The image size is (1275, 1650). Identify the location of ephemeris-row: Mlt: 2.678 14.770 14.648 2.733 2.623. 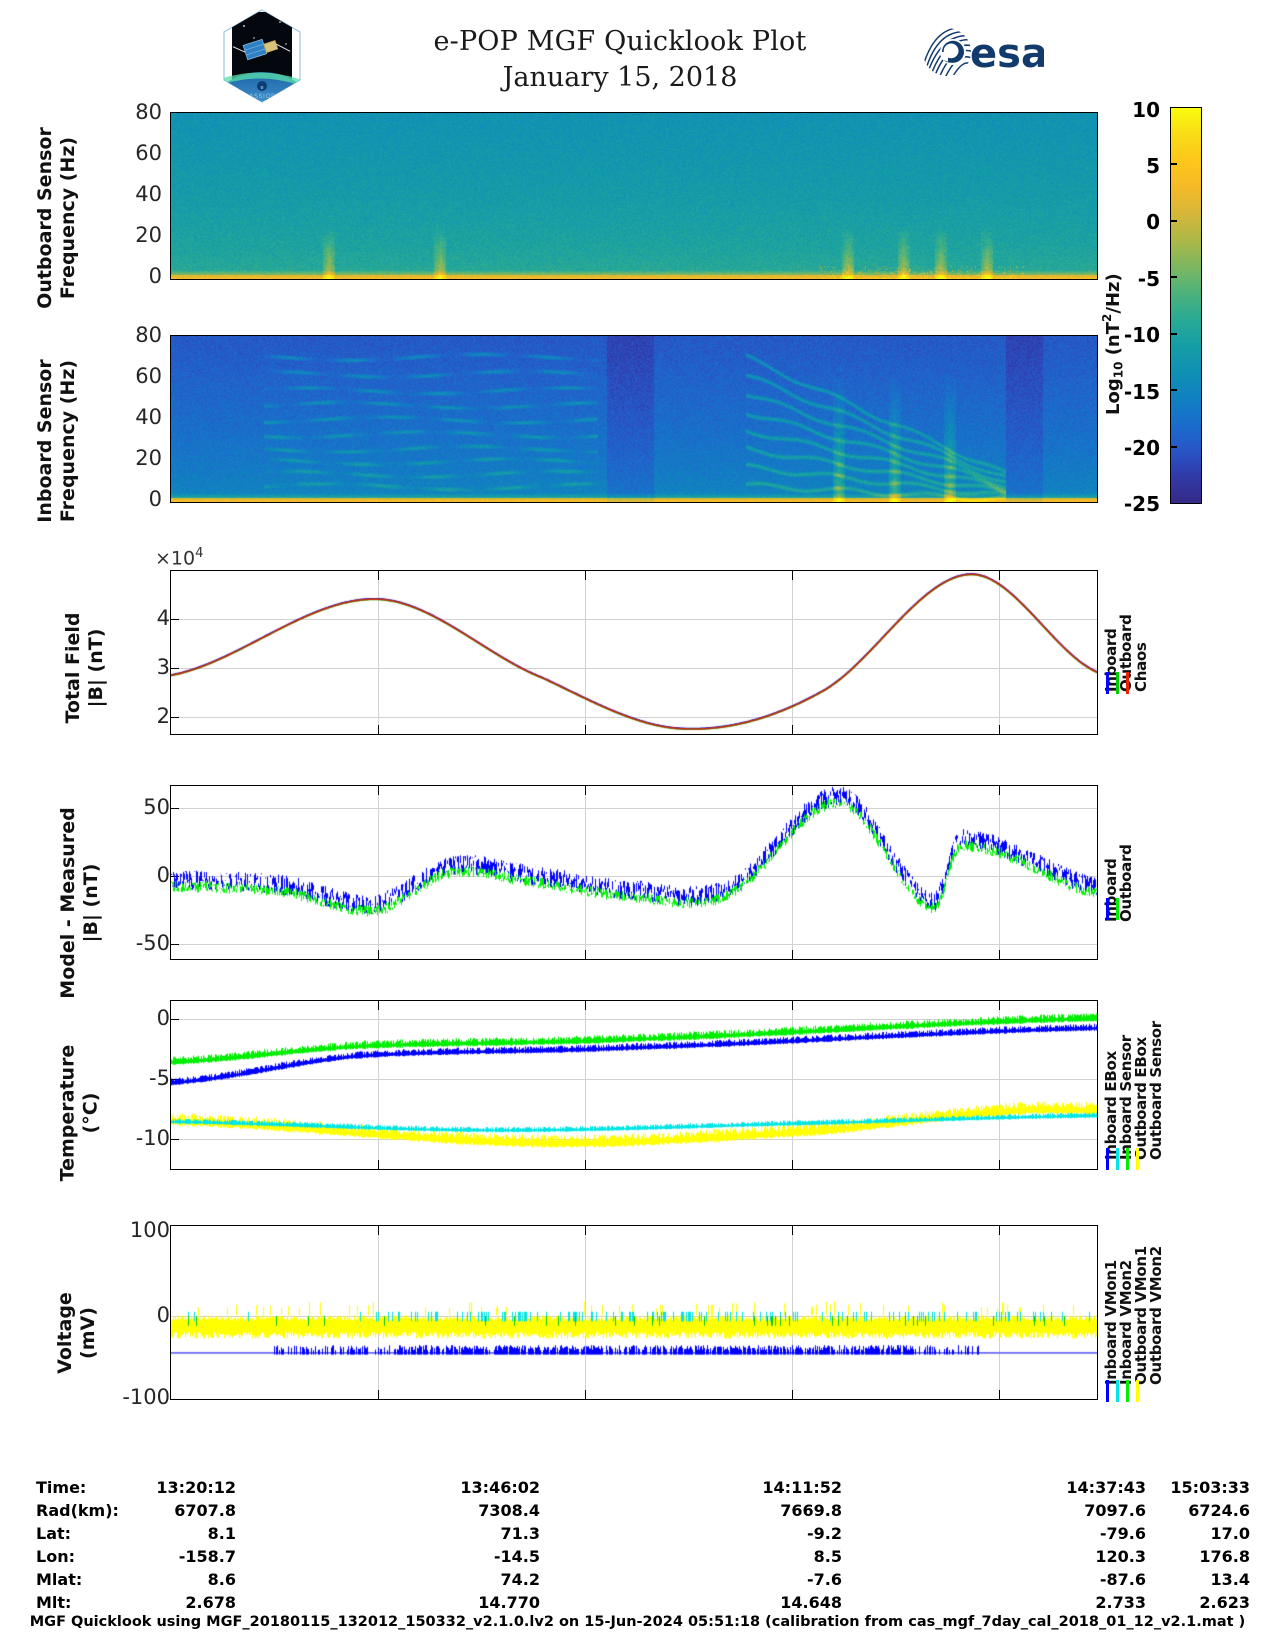
(637, 1604).